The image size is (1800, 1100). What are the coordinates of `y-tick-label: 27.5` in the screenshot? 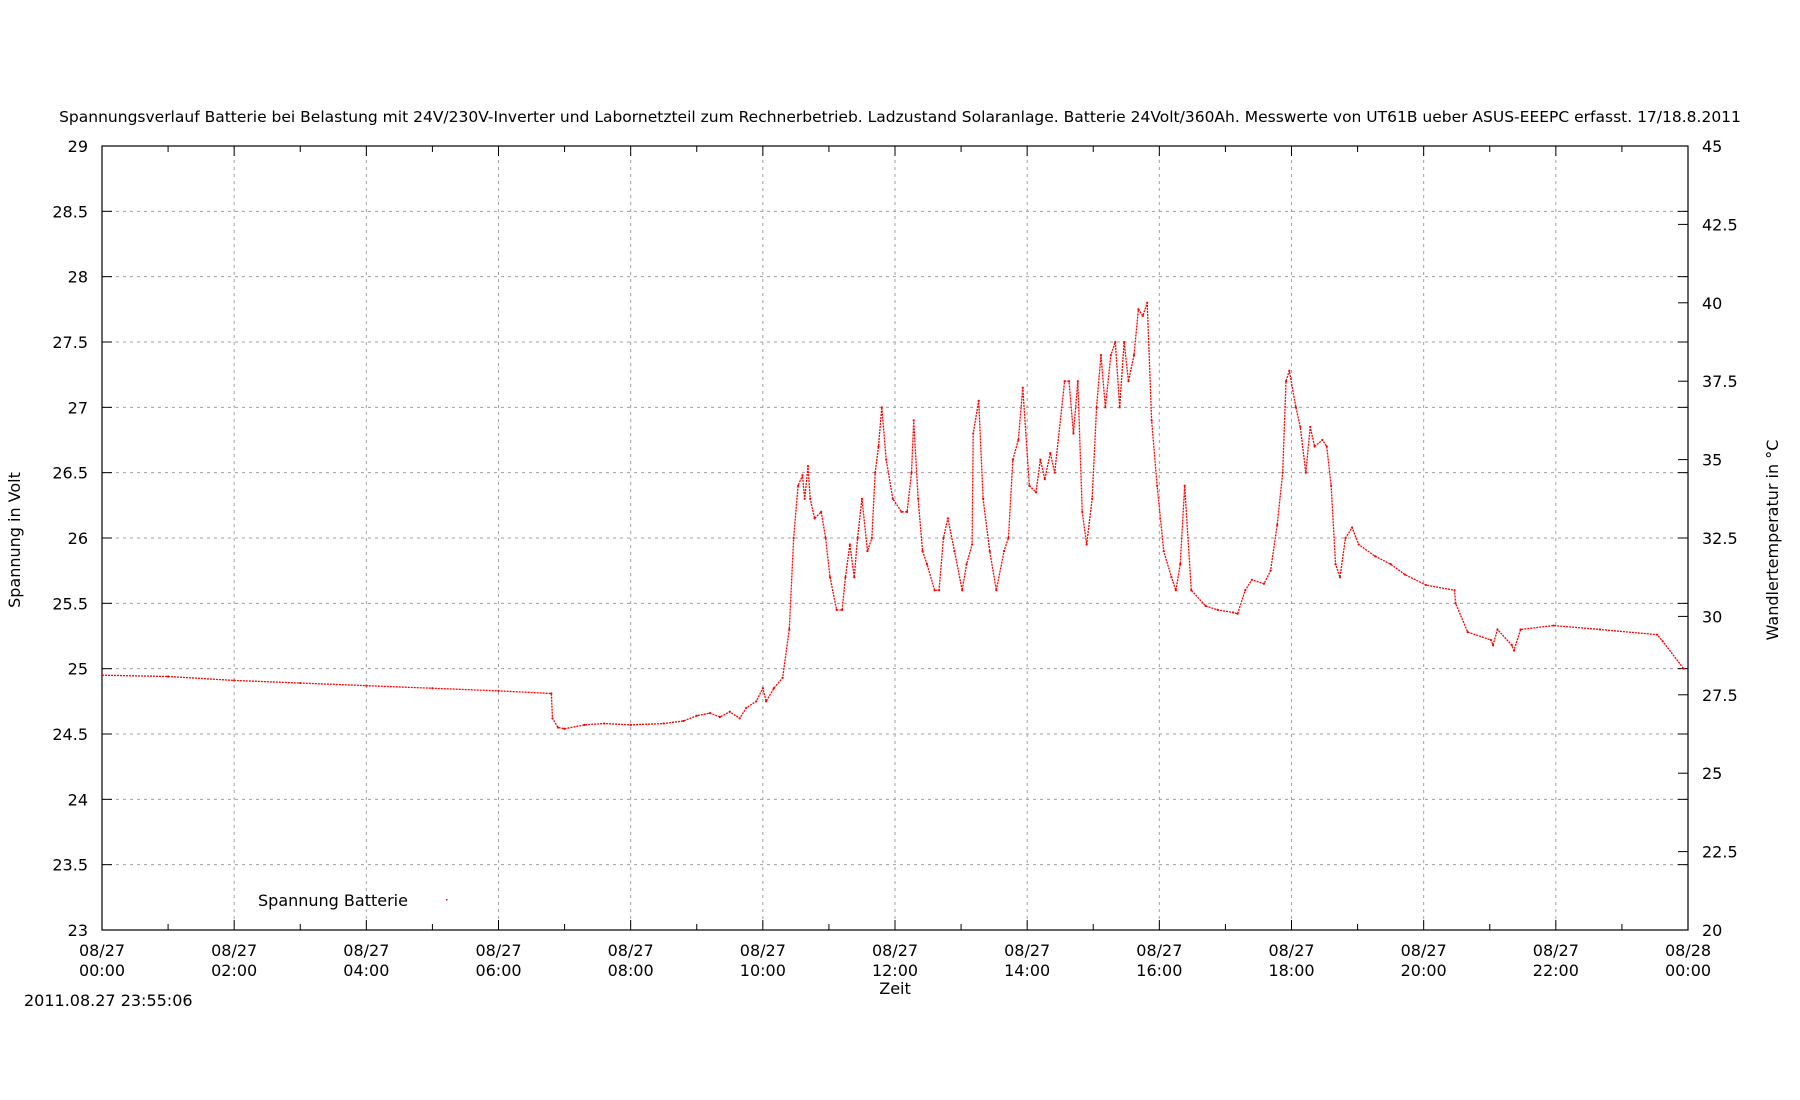 It's located at (70, 342).